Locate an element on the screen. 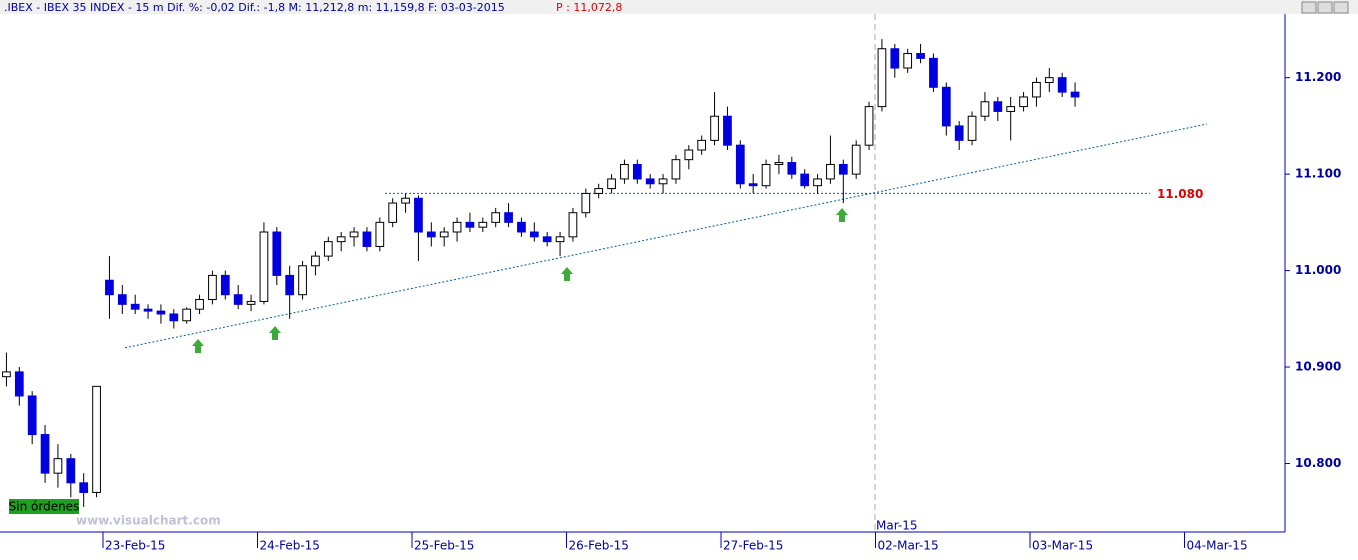 This screenshot has width=1358, height=560. y-tick-label: 10.800 is located at coordinates (1318, 463).